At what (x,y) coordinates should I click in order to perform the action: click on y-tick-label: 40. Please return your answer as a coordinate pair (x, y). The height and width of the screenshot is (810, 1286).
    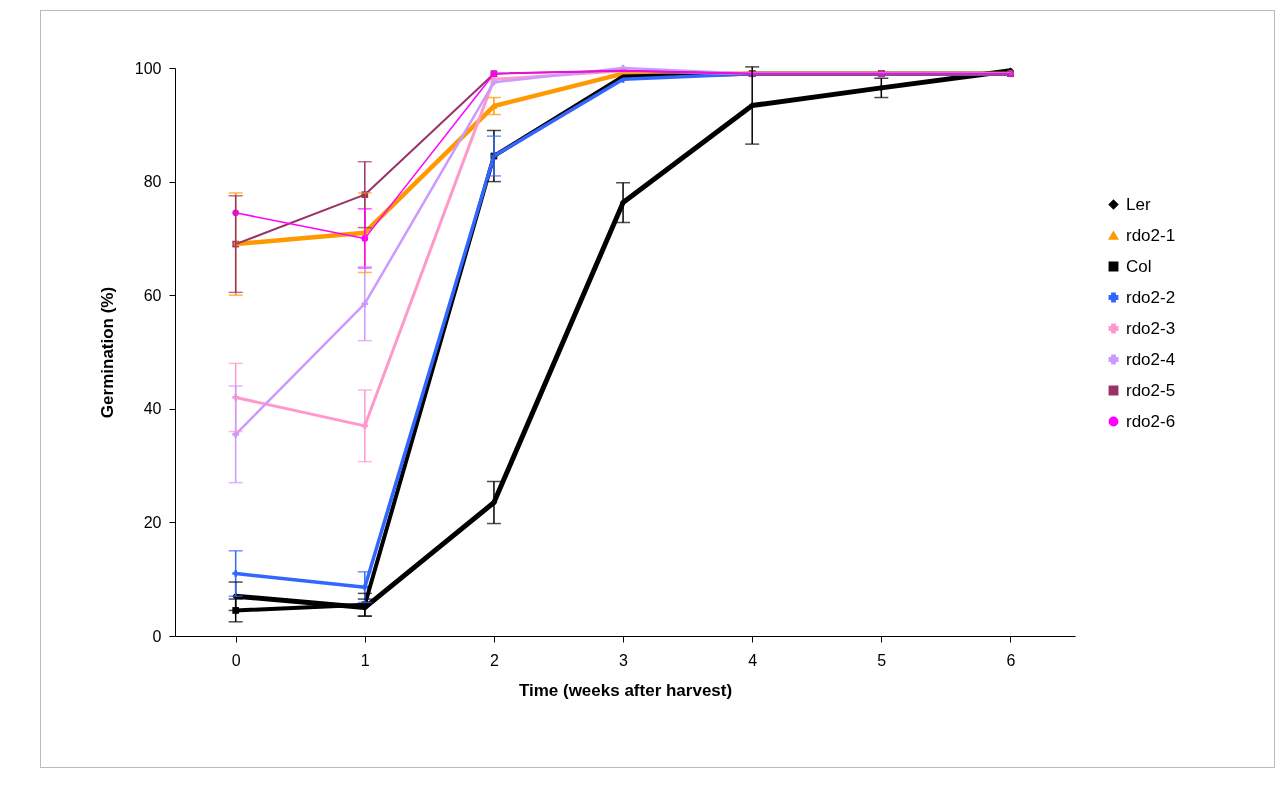
    Looking at the image, I should click on (152, 409).